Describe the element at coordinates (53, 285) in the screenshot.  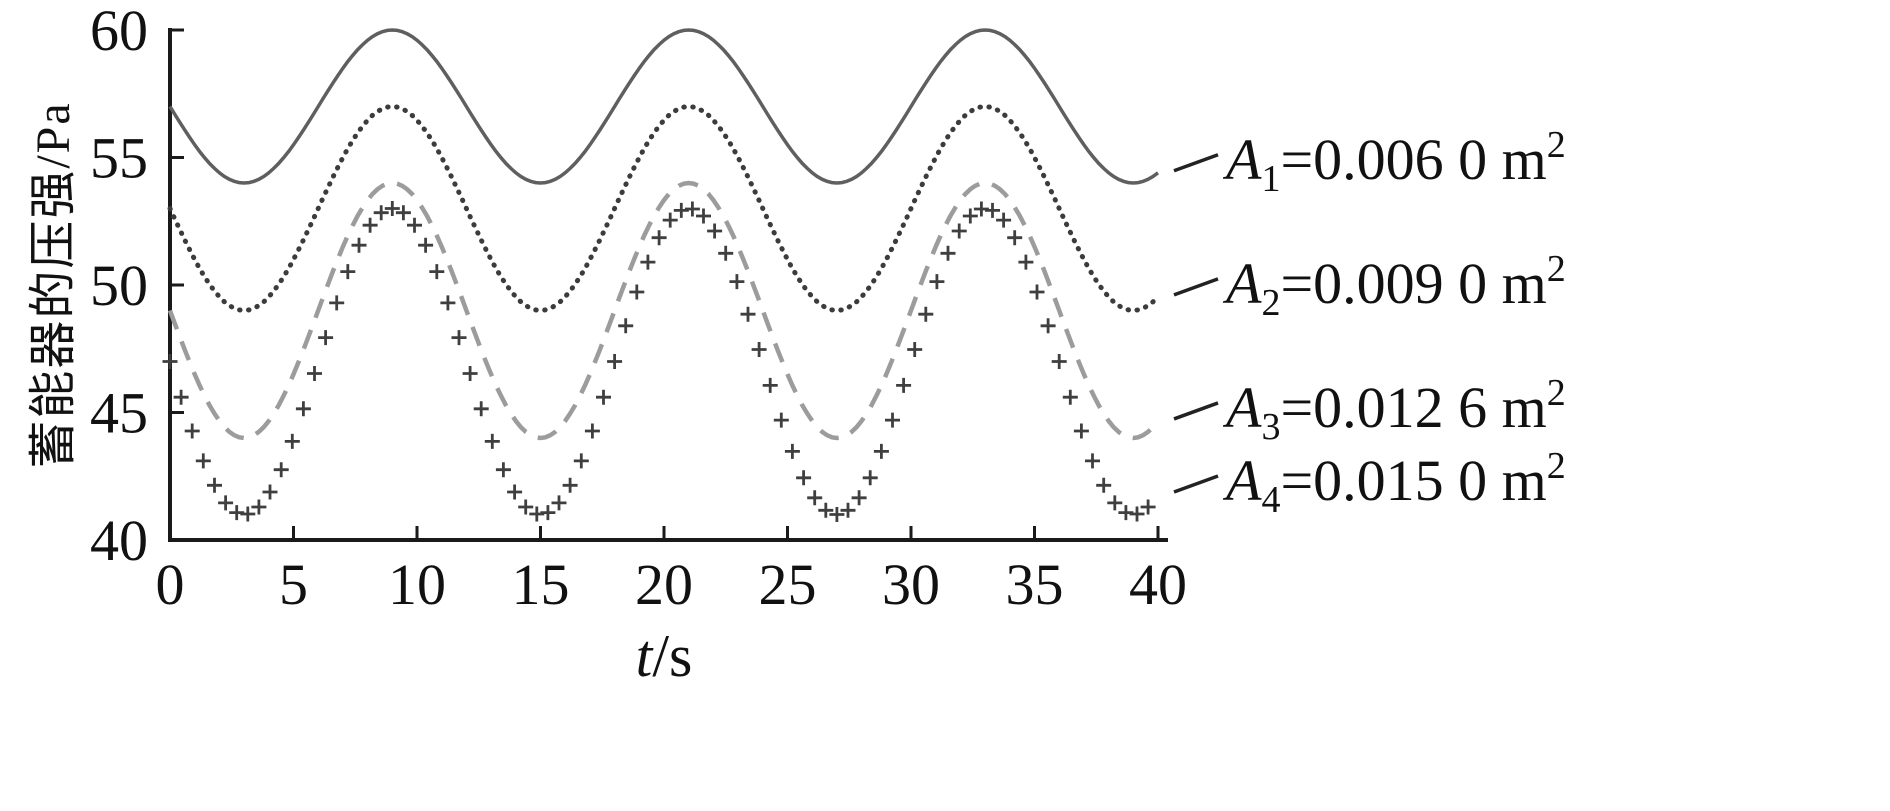
I see `y-axis-title: 蓄能器的压强/Pa` at that location.